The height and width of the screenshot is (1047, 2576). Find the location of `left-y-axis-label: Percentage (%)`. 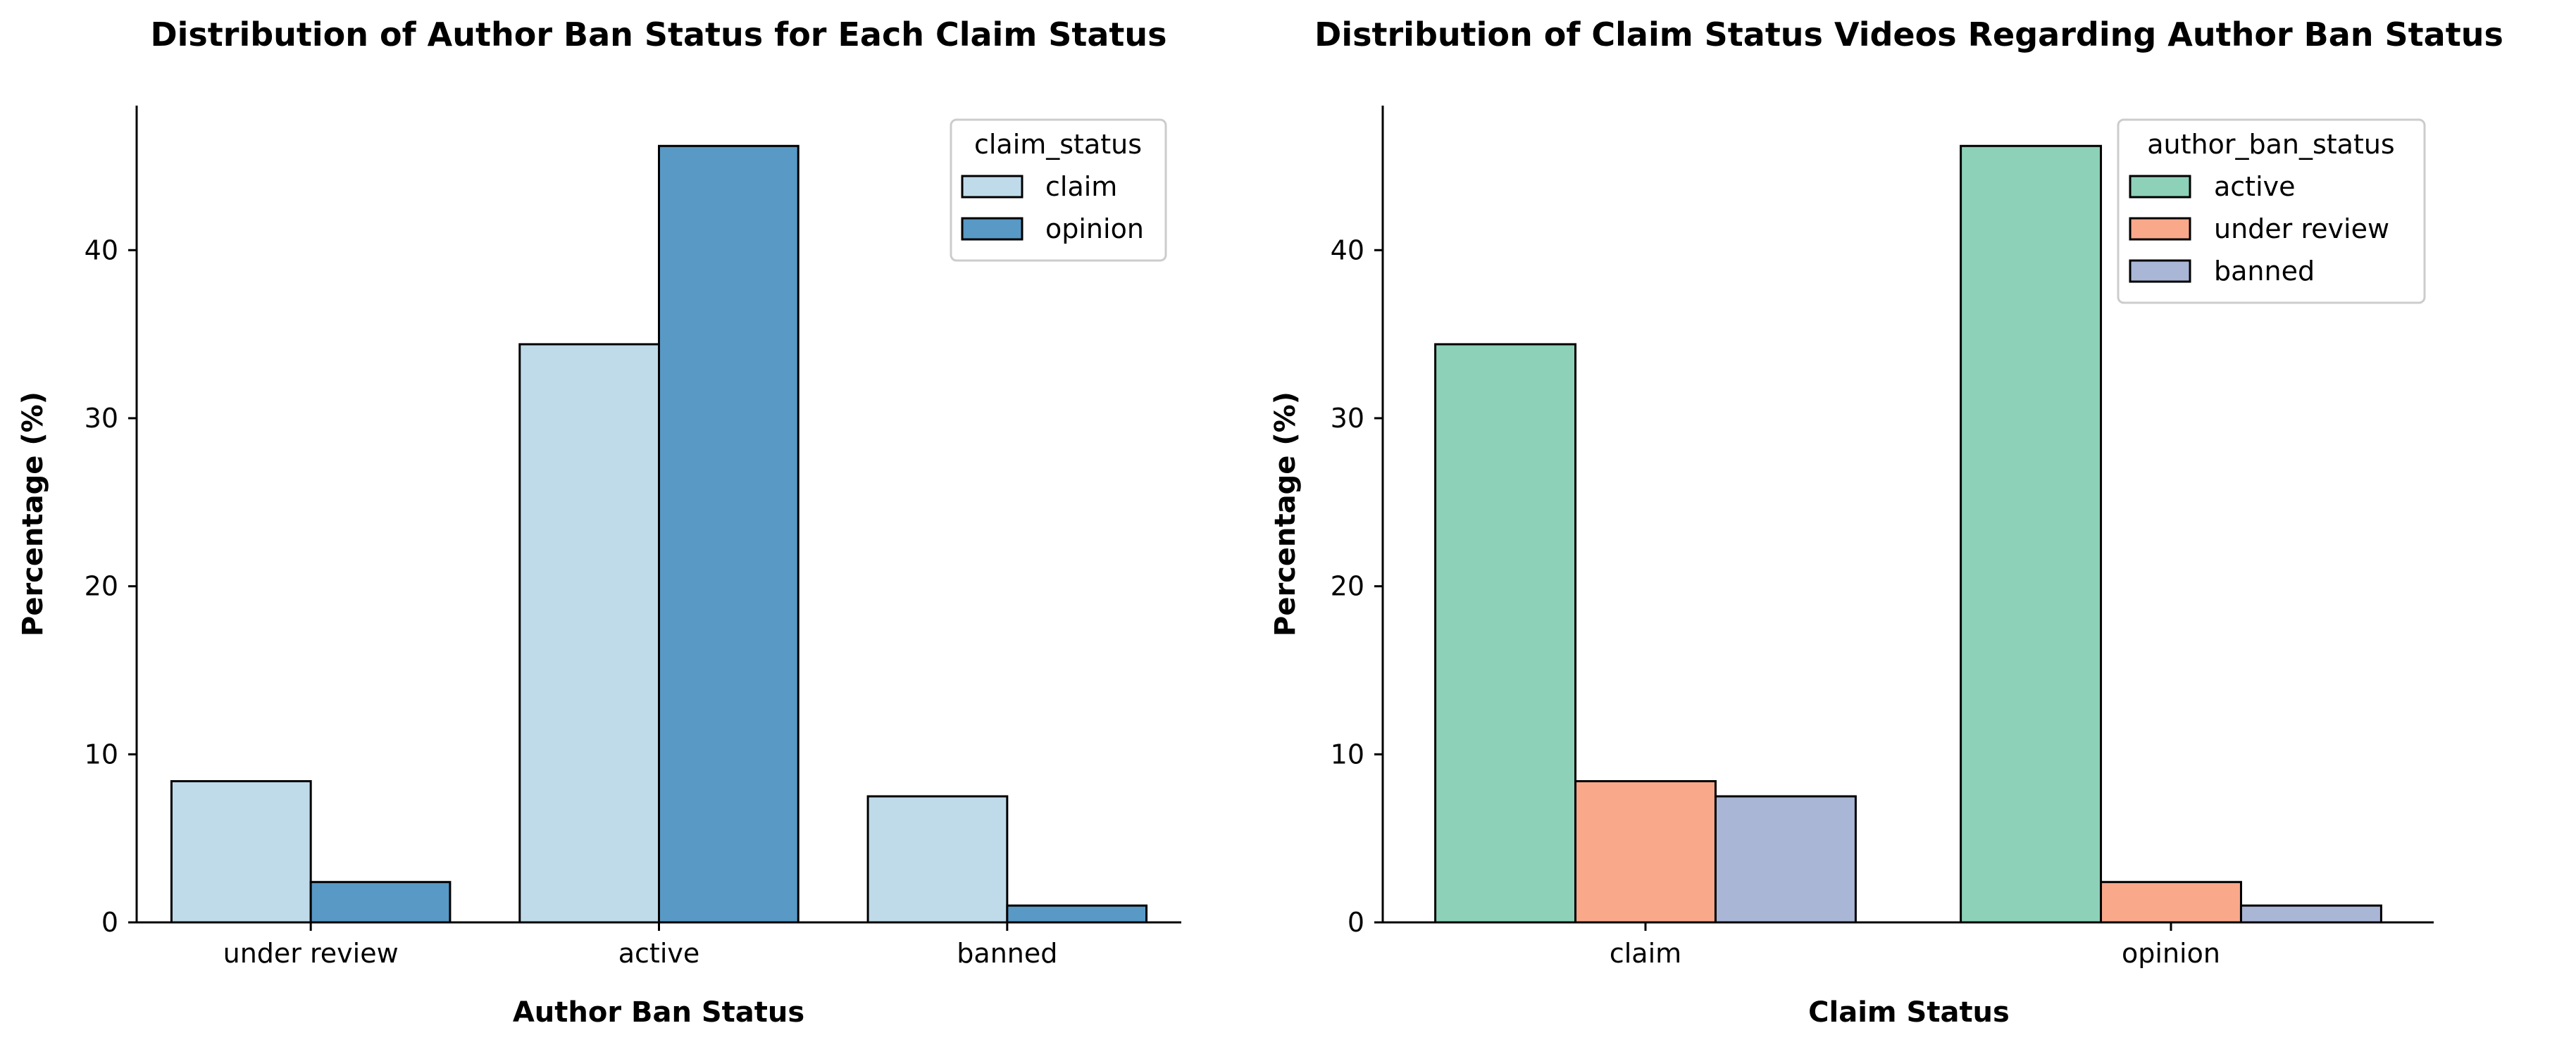

left-y-axis-label: Percentage (%) is located at coordinates (33, 514).